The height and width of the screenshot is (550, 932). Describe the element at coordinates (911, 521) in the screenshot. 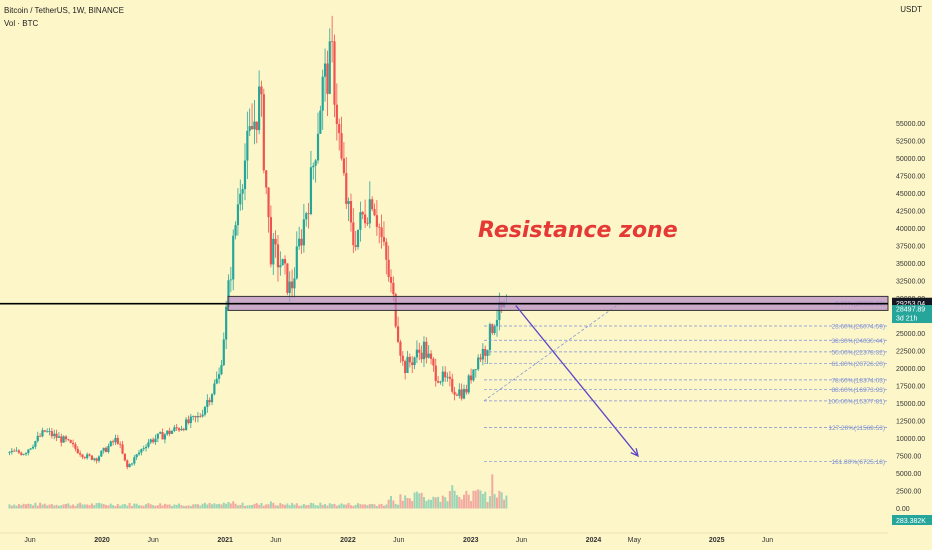

I see `volume-scale-label: 283.382K` at that location.